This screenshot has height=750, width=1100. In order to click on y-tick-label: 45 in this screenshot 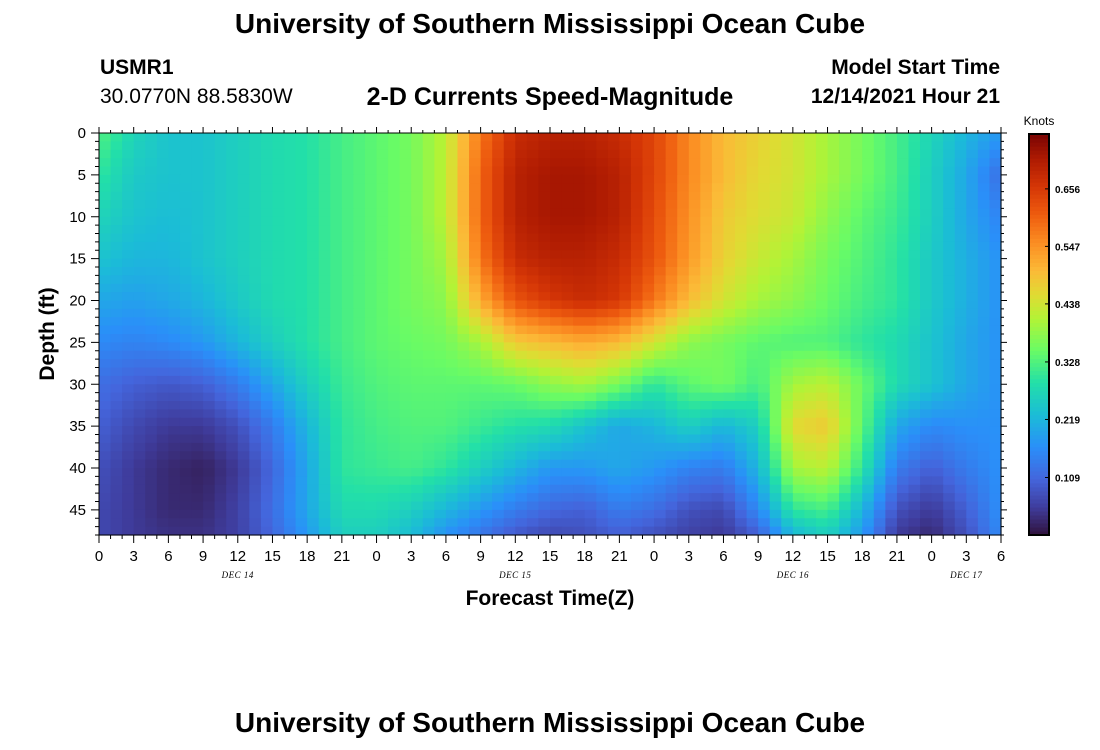, I will do `click(77, 510)`.